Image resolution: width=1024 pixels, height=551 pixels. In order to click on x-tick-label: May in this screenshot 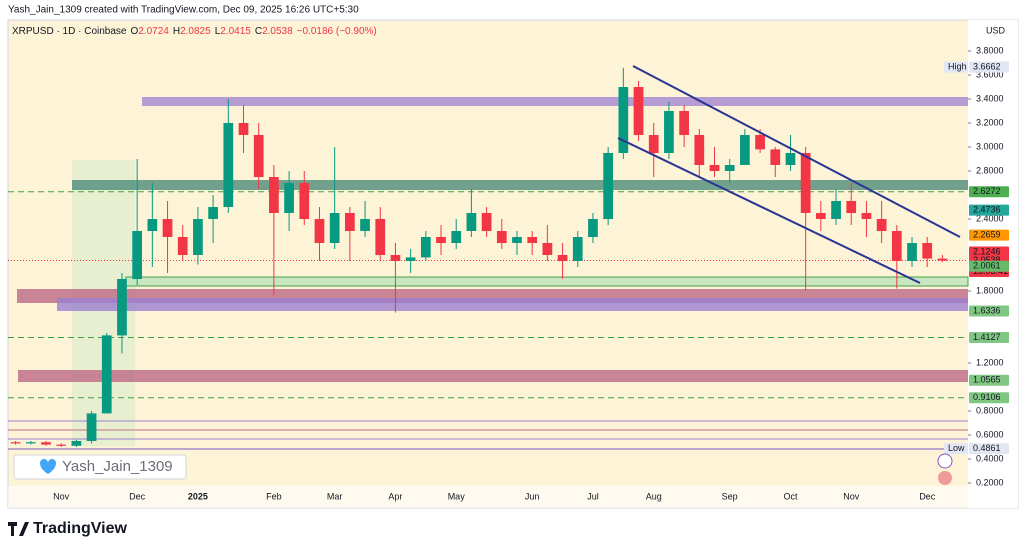, I will do `click(457, 496)`.